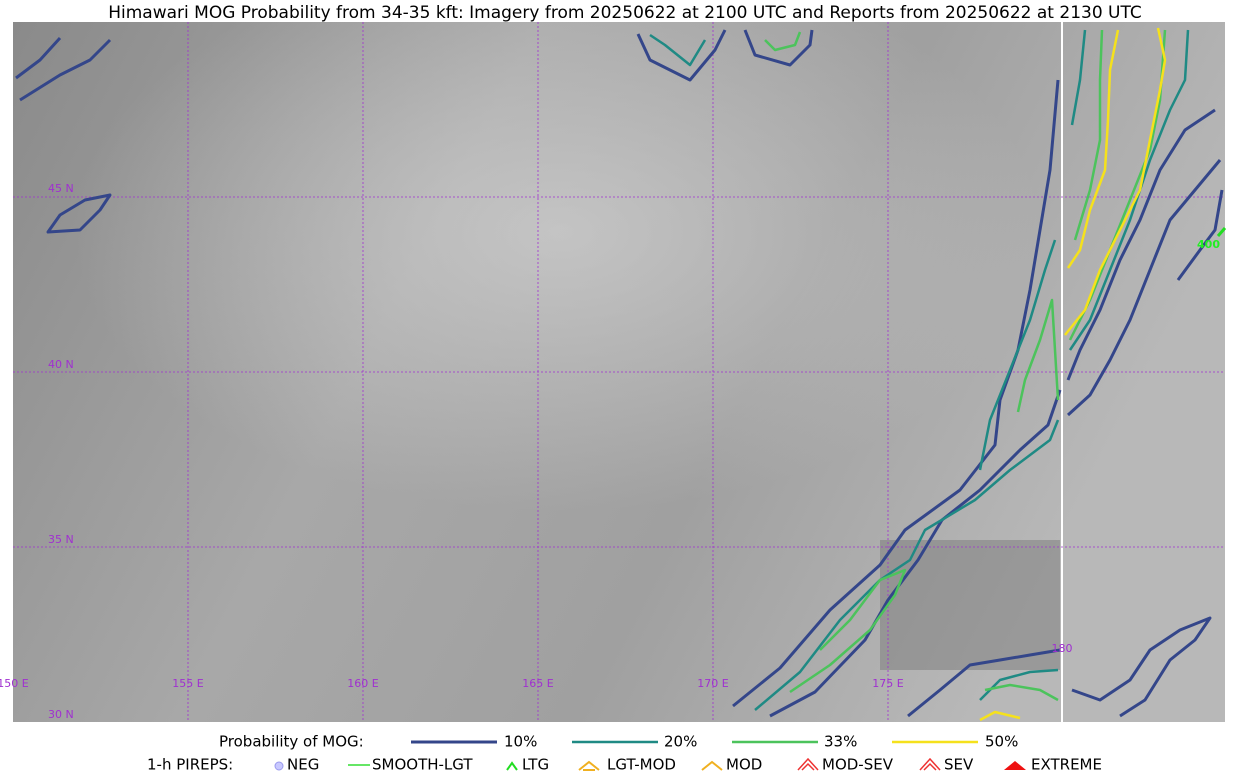 The width and height of the screenshot is (1250, 782). I want to click on legend-label: 33%, so click(840, 742).